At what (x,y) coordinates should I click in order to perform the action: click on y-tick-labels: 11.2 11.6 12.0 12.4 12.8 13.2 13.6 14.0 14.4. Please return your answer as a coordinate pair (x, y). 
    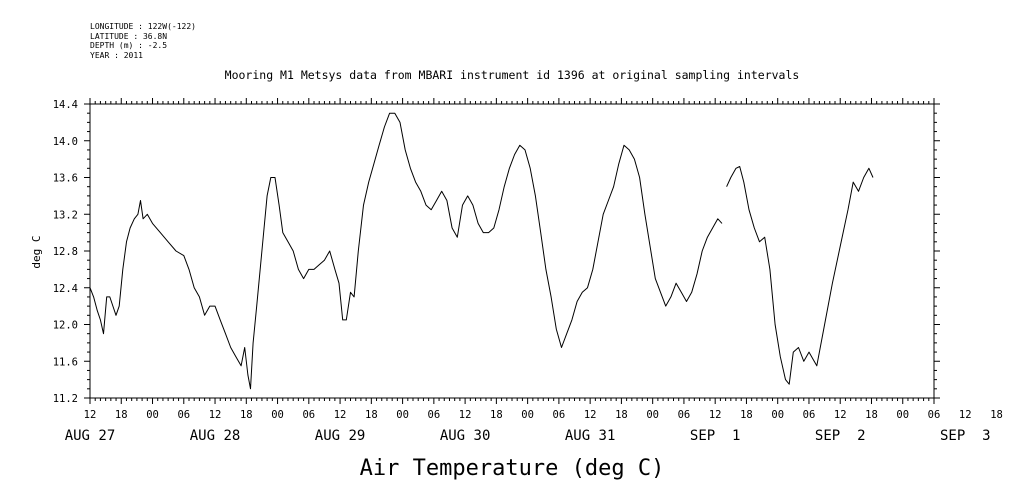
    Looking at the image, I should click on (65, 252).